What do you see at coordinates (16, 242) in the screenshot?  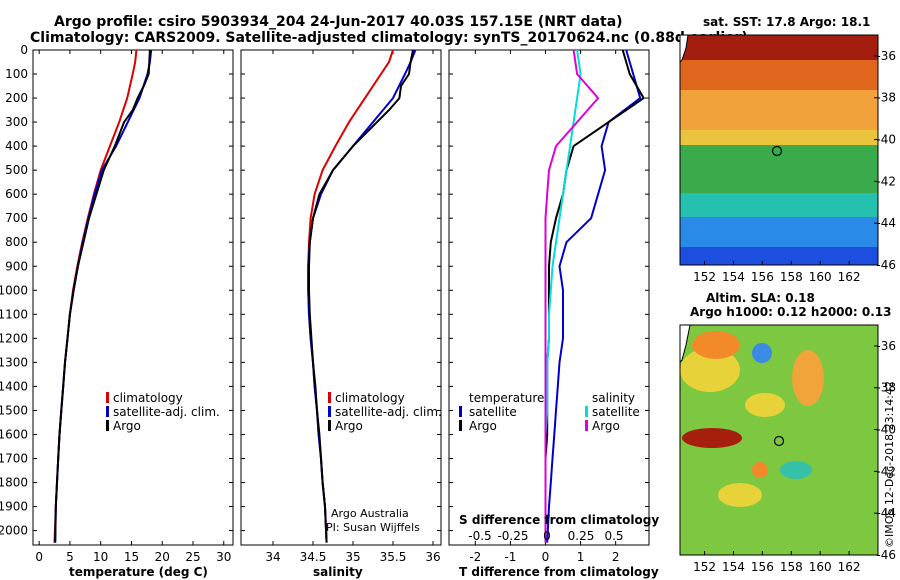 I see `depth-tick-label: 800` at bounding box center [16, 242].